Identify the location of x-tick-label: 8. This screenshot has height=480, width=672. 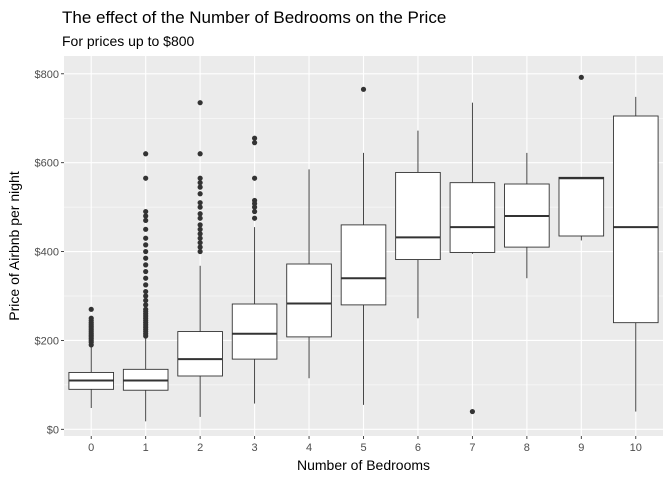
(527, 448).